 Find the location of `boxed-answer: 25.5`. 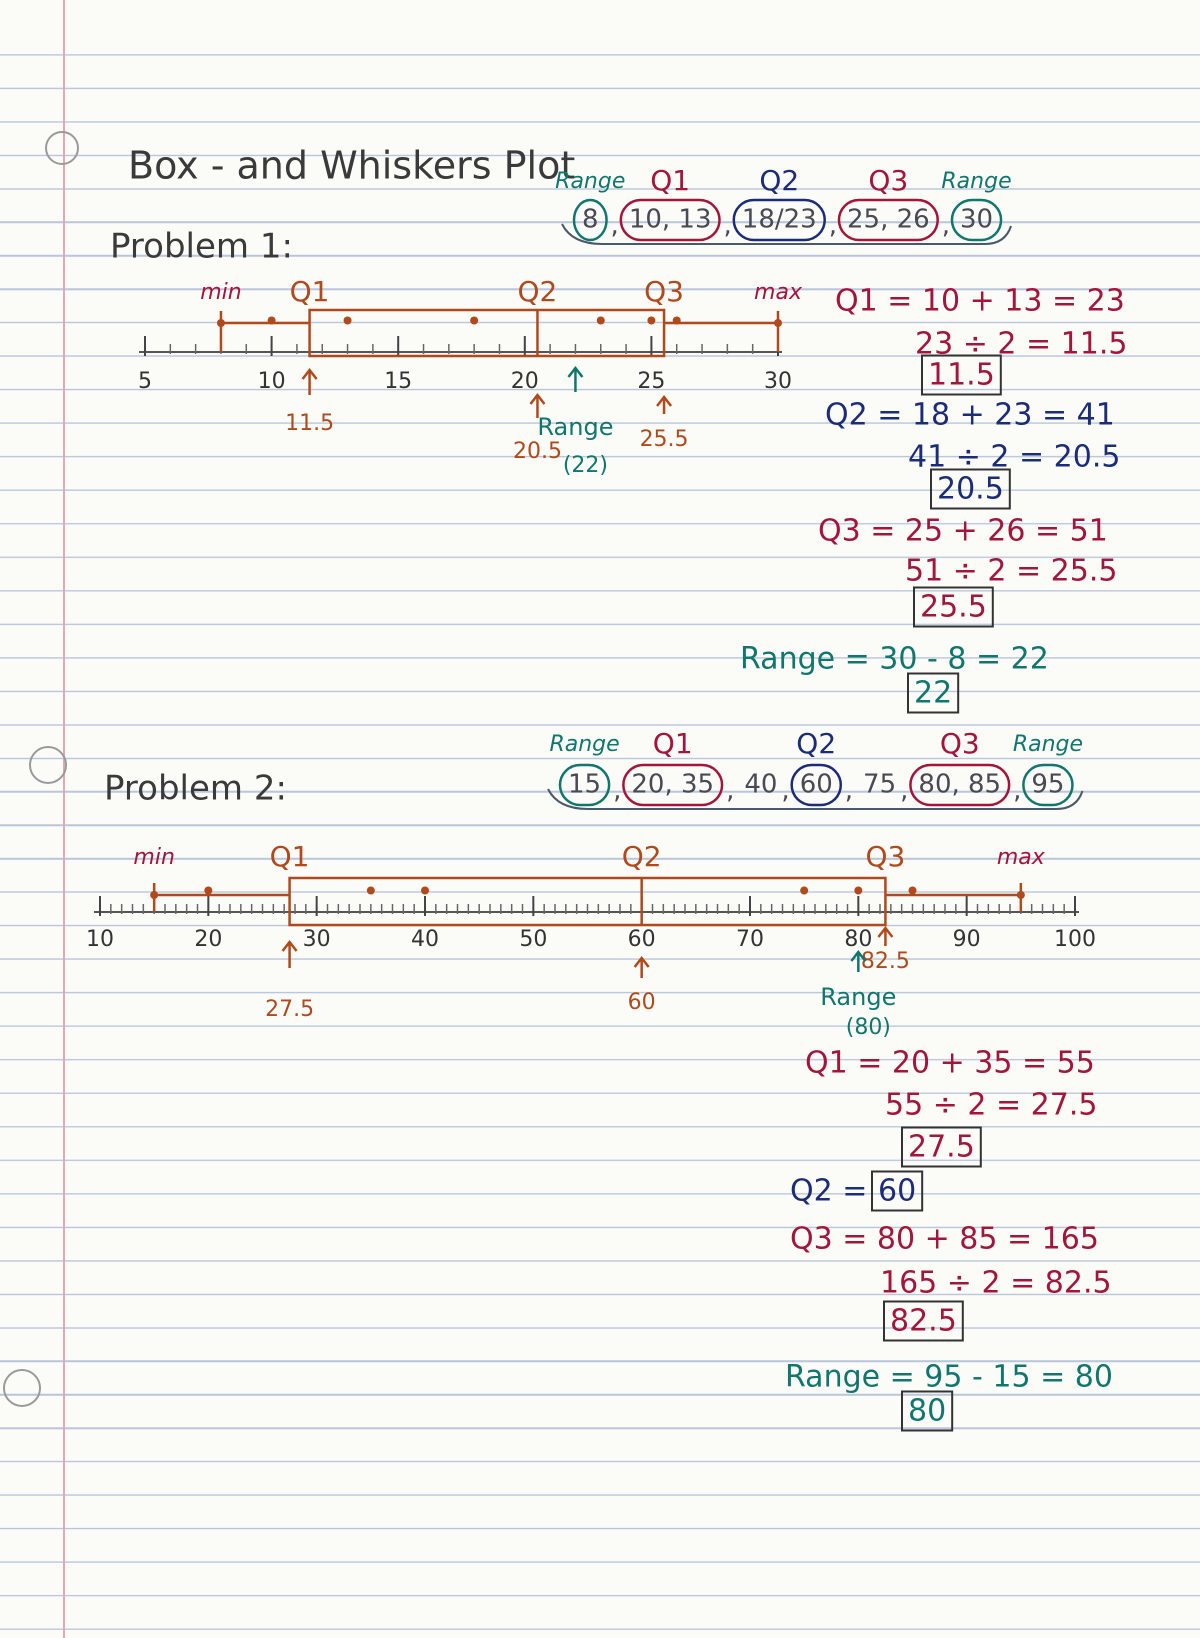

boxed-answer: 25.5 is located at coordinates (953, 607).